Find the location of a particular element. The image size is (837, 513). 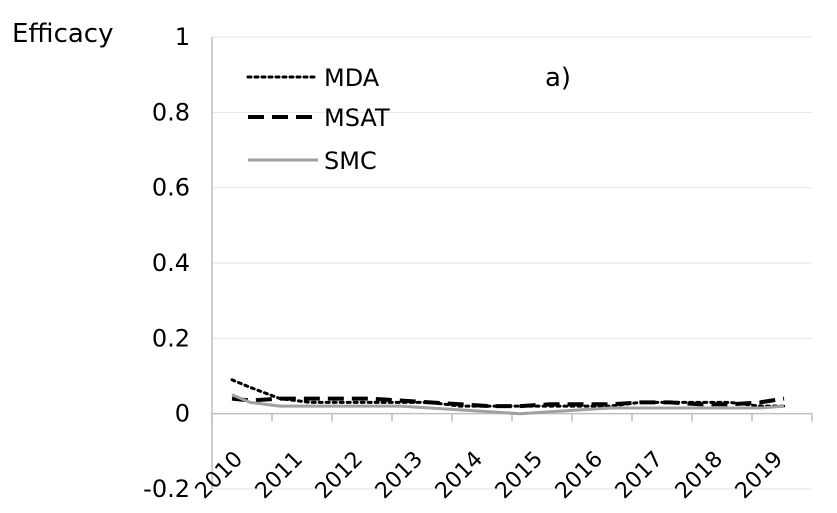

y-tick-label: 0.8 is located at coordinates (171, 112).